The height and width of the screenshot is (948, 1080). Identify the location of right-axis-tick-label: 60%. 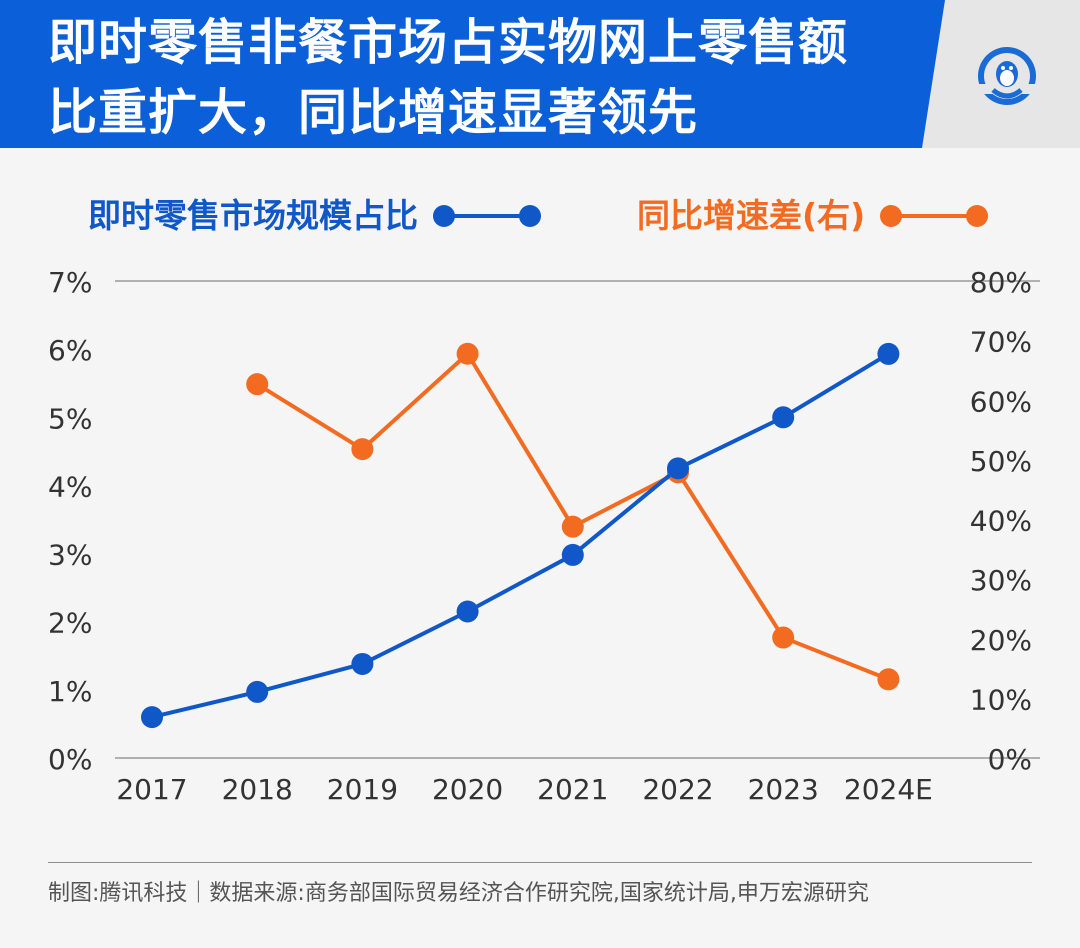
(1001, 401).